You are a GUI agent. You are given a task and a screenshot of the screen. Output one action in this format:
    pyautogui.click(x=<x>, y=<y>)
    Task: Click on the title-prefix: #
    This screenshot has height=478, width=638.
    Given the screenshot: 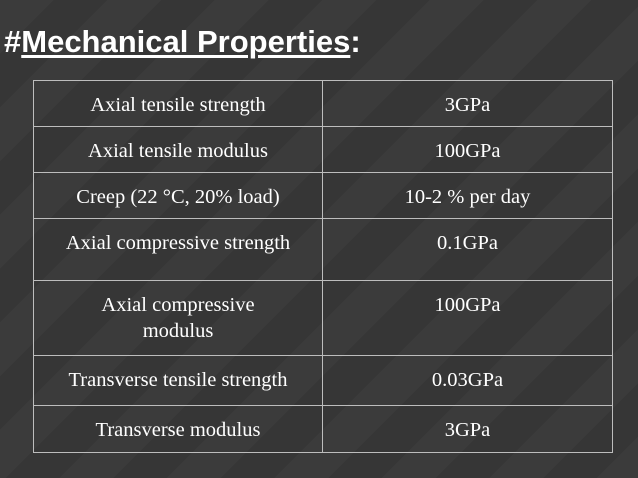 What is the action you would take?
    pyautogui.click(x=13, y=41)
    